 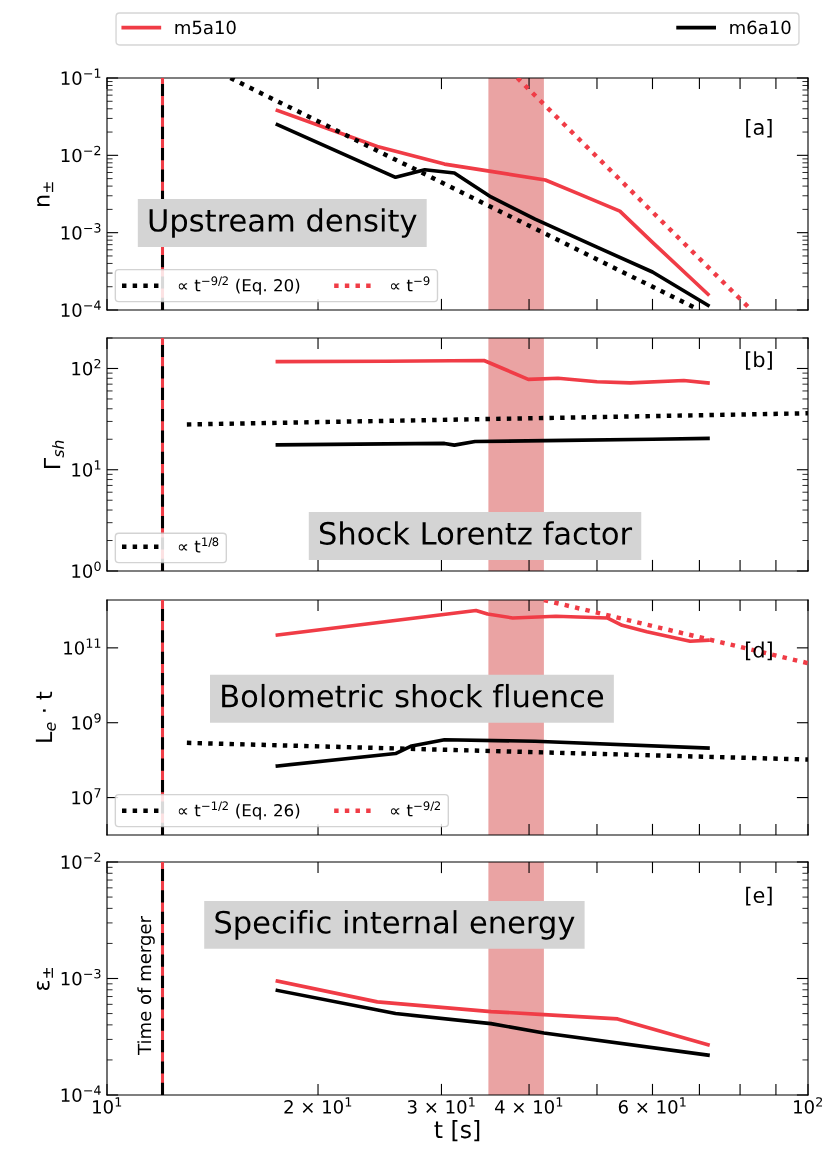 What do you see at coordinates (395, 925) in the screenshot?
I see `annotation: Specific internal energy` at bounding box center [395, 925].